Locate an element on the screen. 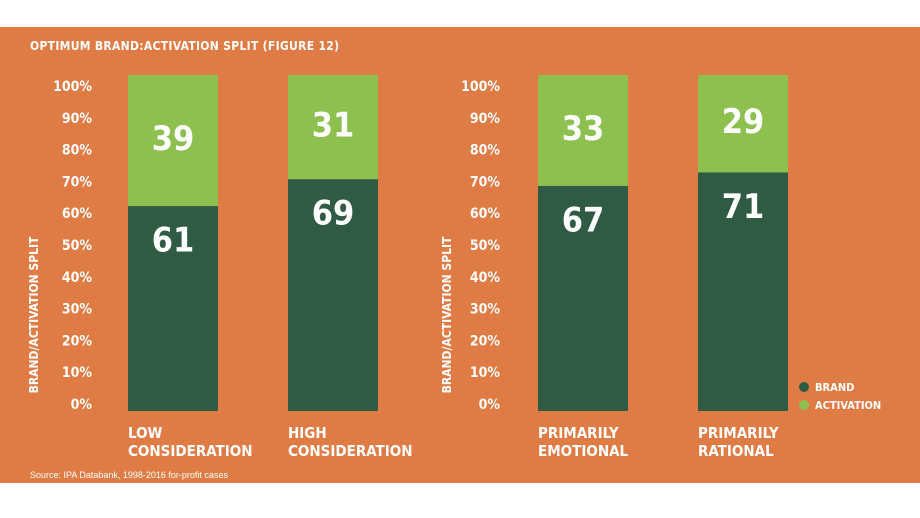 The height and width of the screenshot is (518, 920). data-label: 39 is located at coordinates (173, 139).